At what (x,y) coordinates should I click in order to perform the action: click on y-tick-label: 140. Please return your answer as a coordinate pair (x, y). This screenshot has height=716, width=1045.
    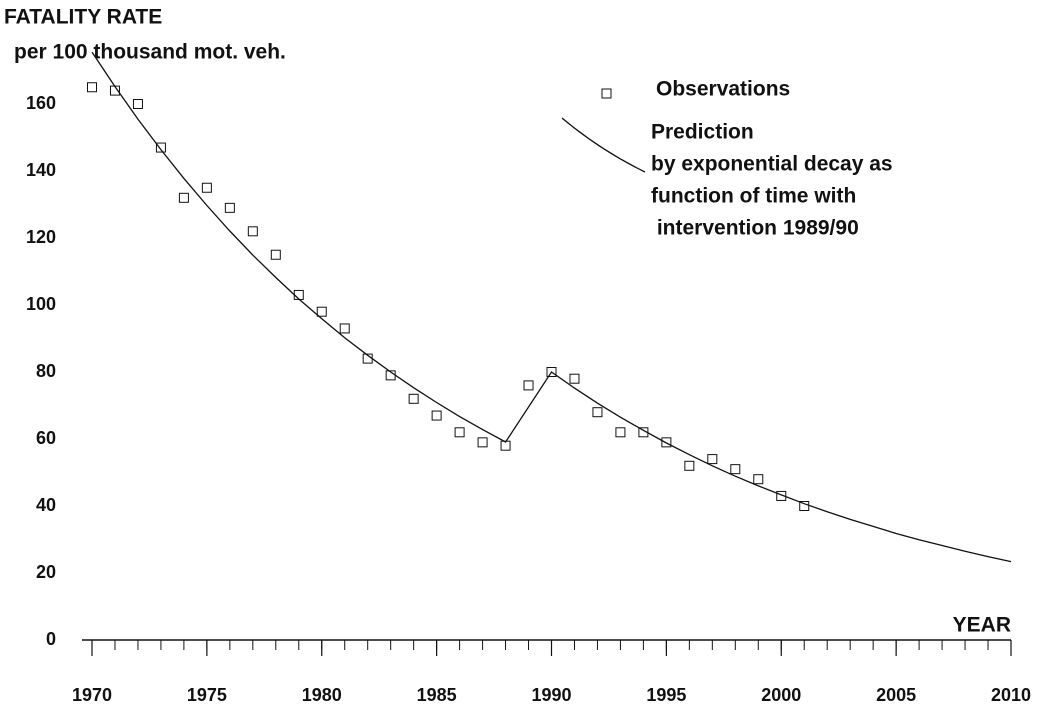
    Looking at the image, I should click on (41, 170).